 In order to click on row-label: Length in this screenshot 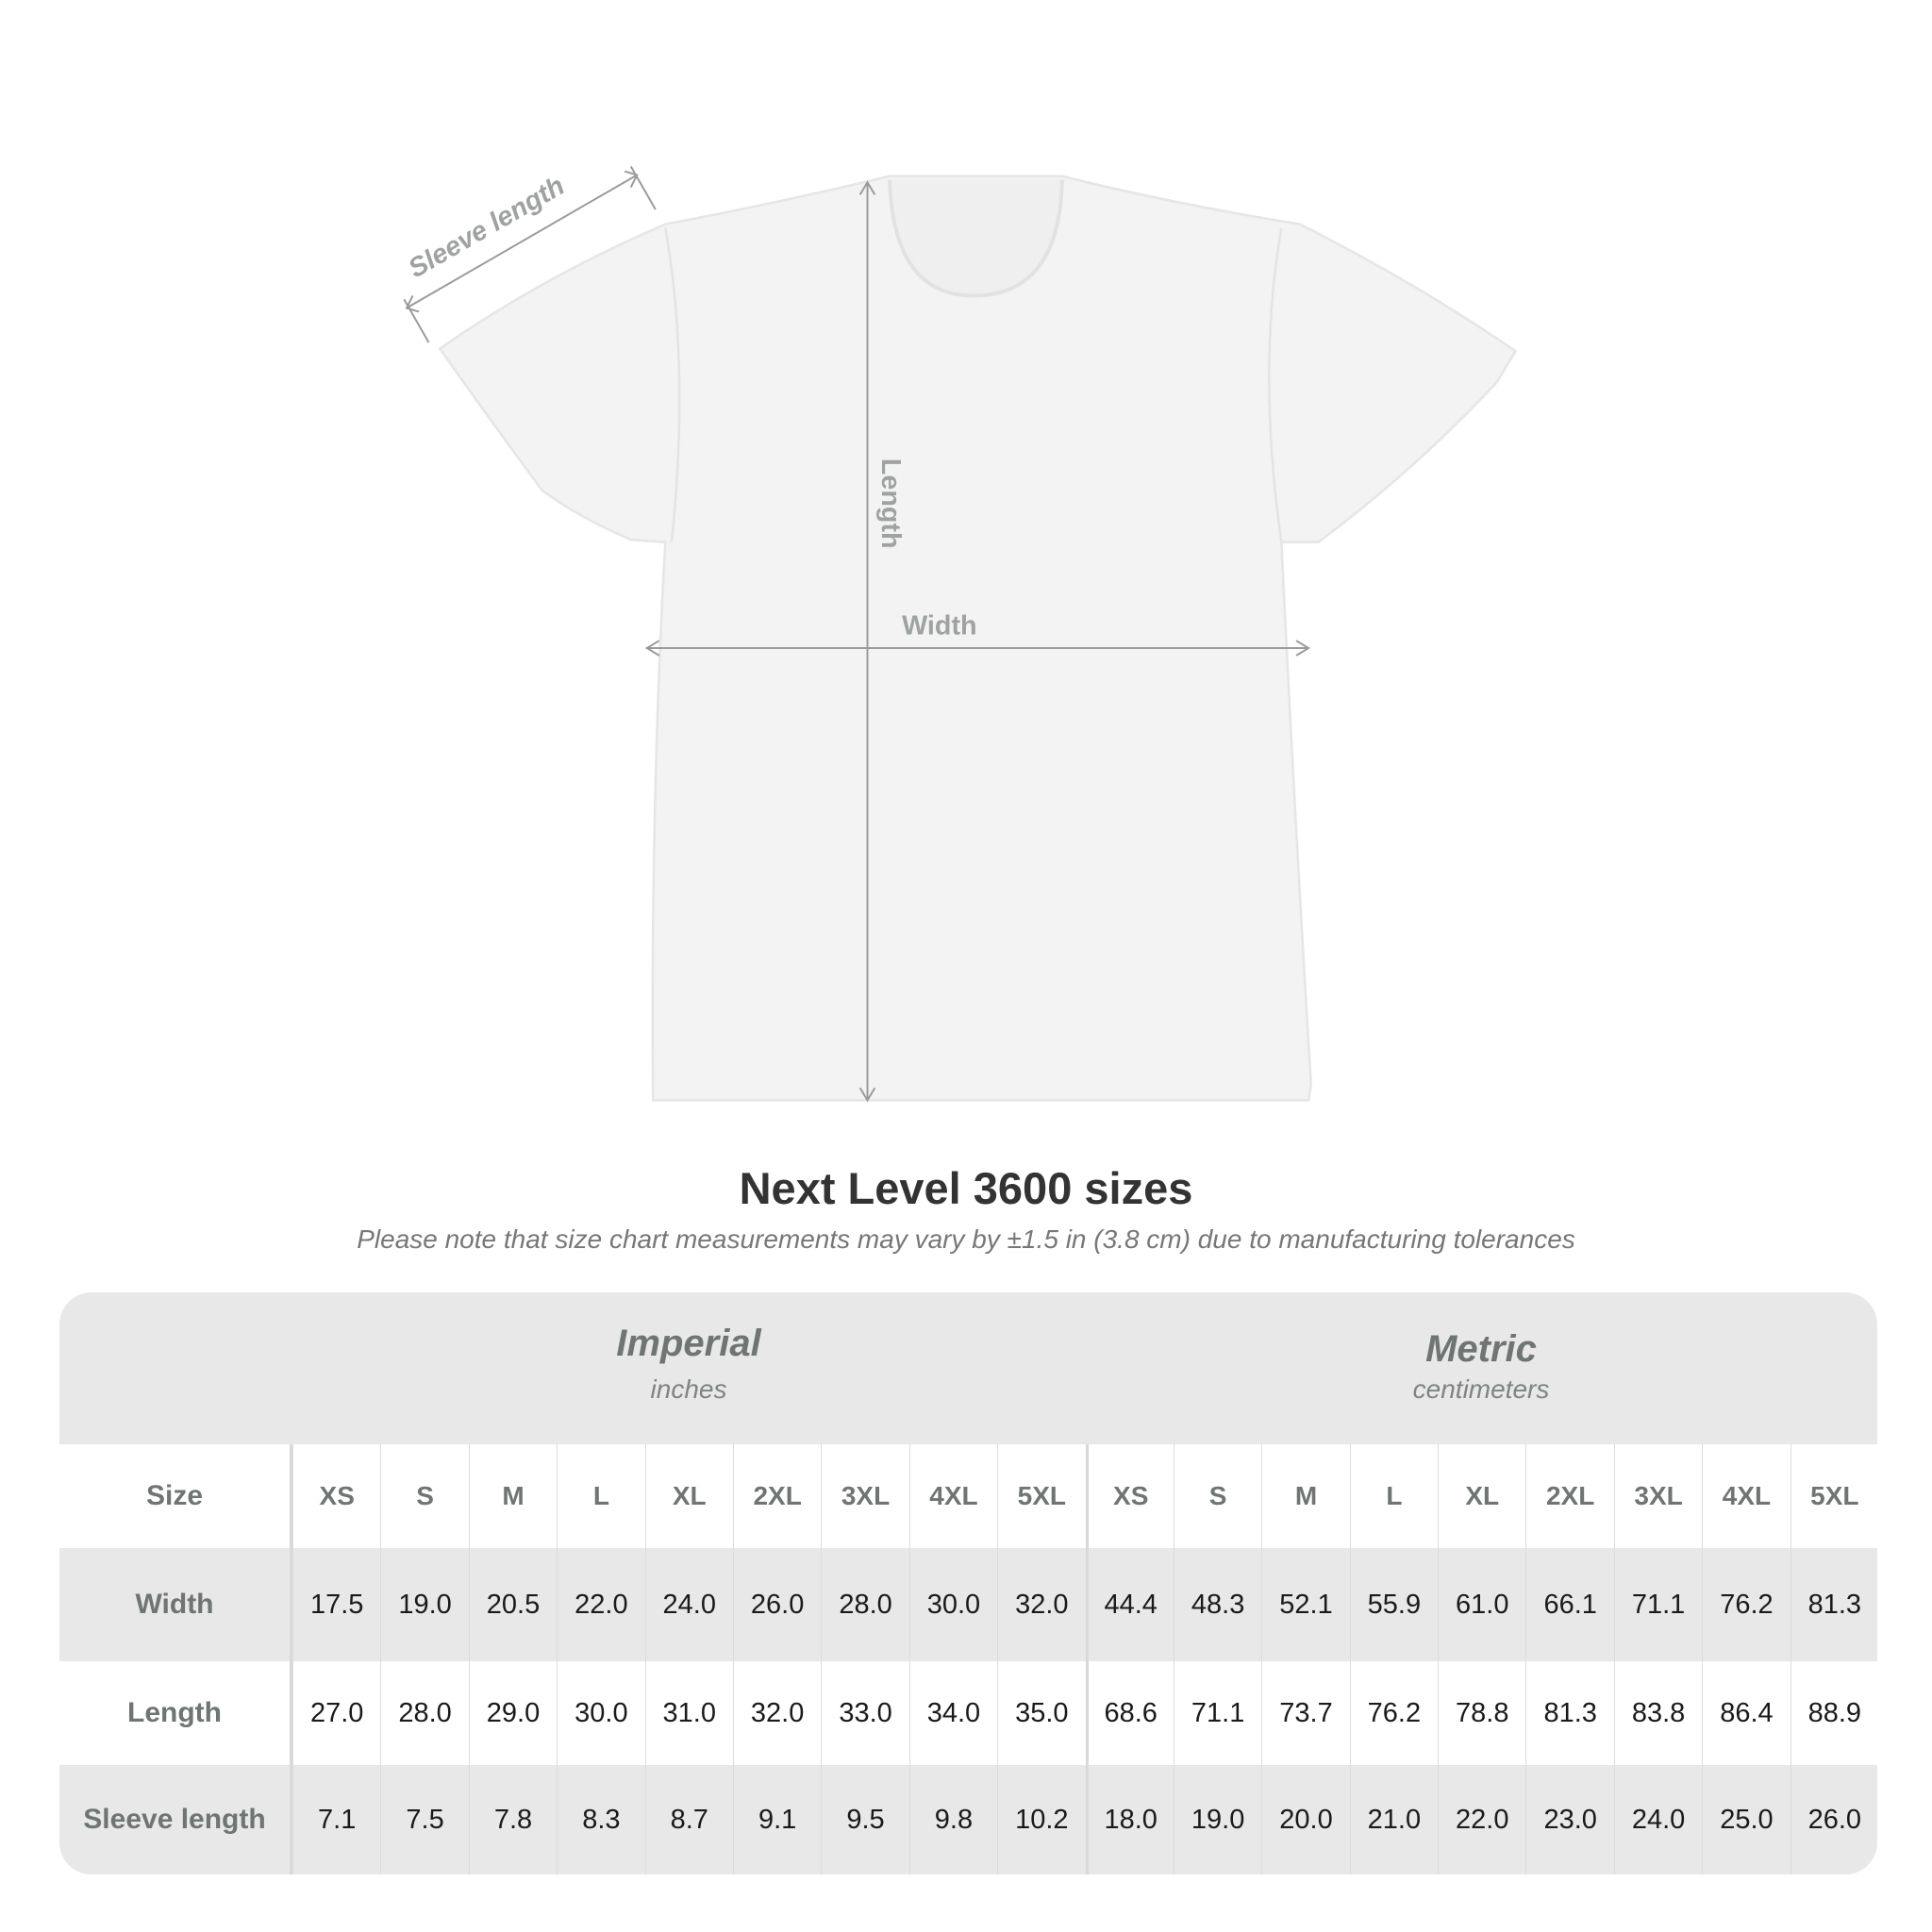, I will do `click(175, 1713)`.